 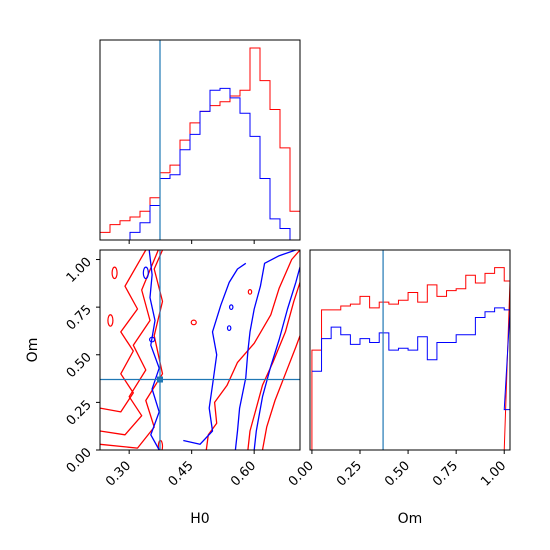 I want to click on om-x-tick-label-3: 0.75, so click(x=445, y=473).